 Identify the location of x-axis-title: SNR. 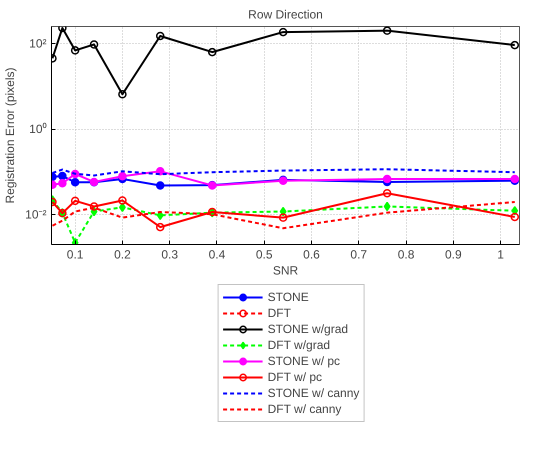
(285, 271).